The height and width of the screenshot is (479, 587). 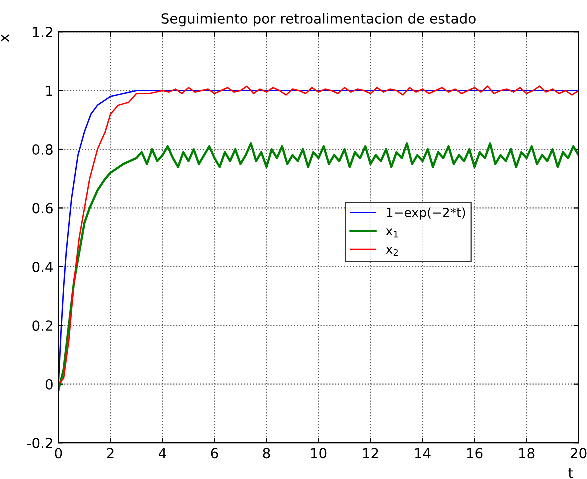 What do you see at coordinates (42, 326) in the screenshot?
I see `y-tick-label: 0.2` at bounding box center [42, 326].